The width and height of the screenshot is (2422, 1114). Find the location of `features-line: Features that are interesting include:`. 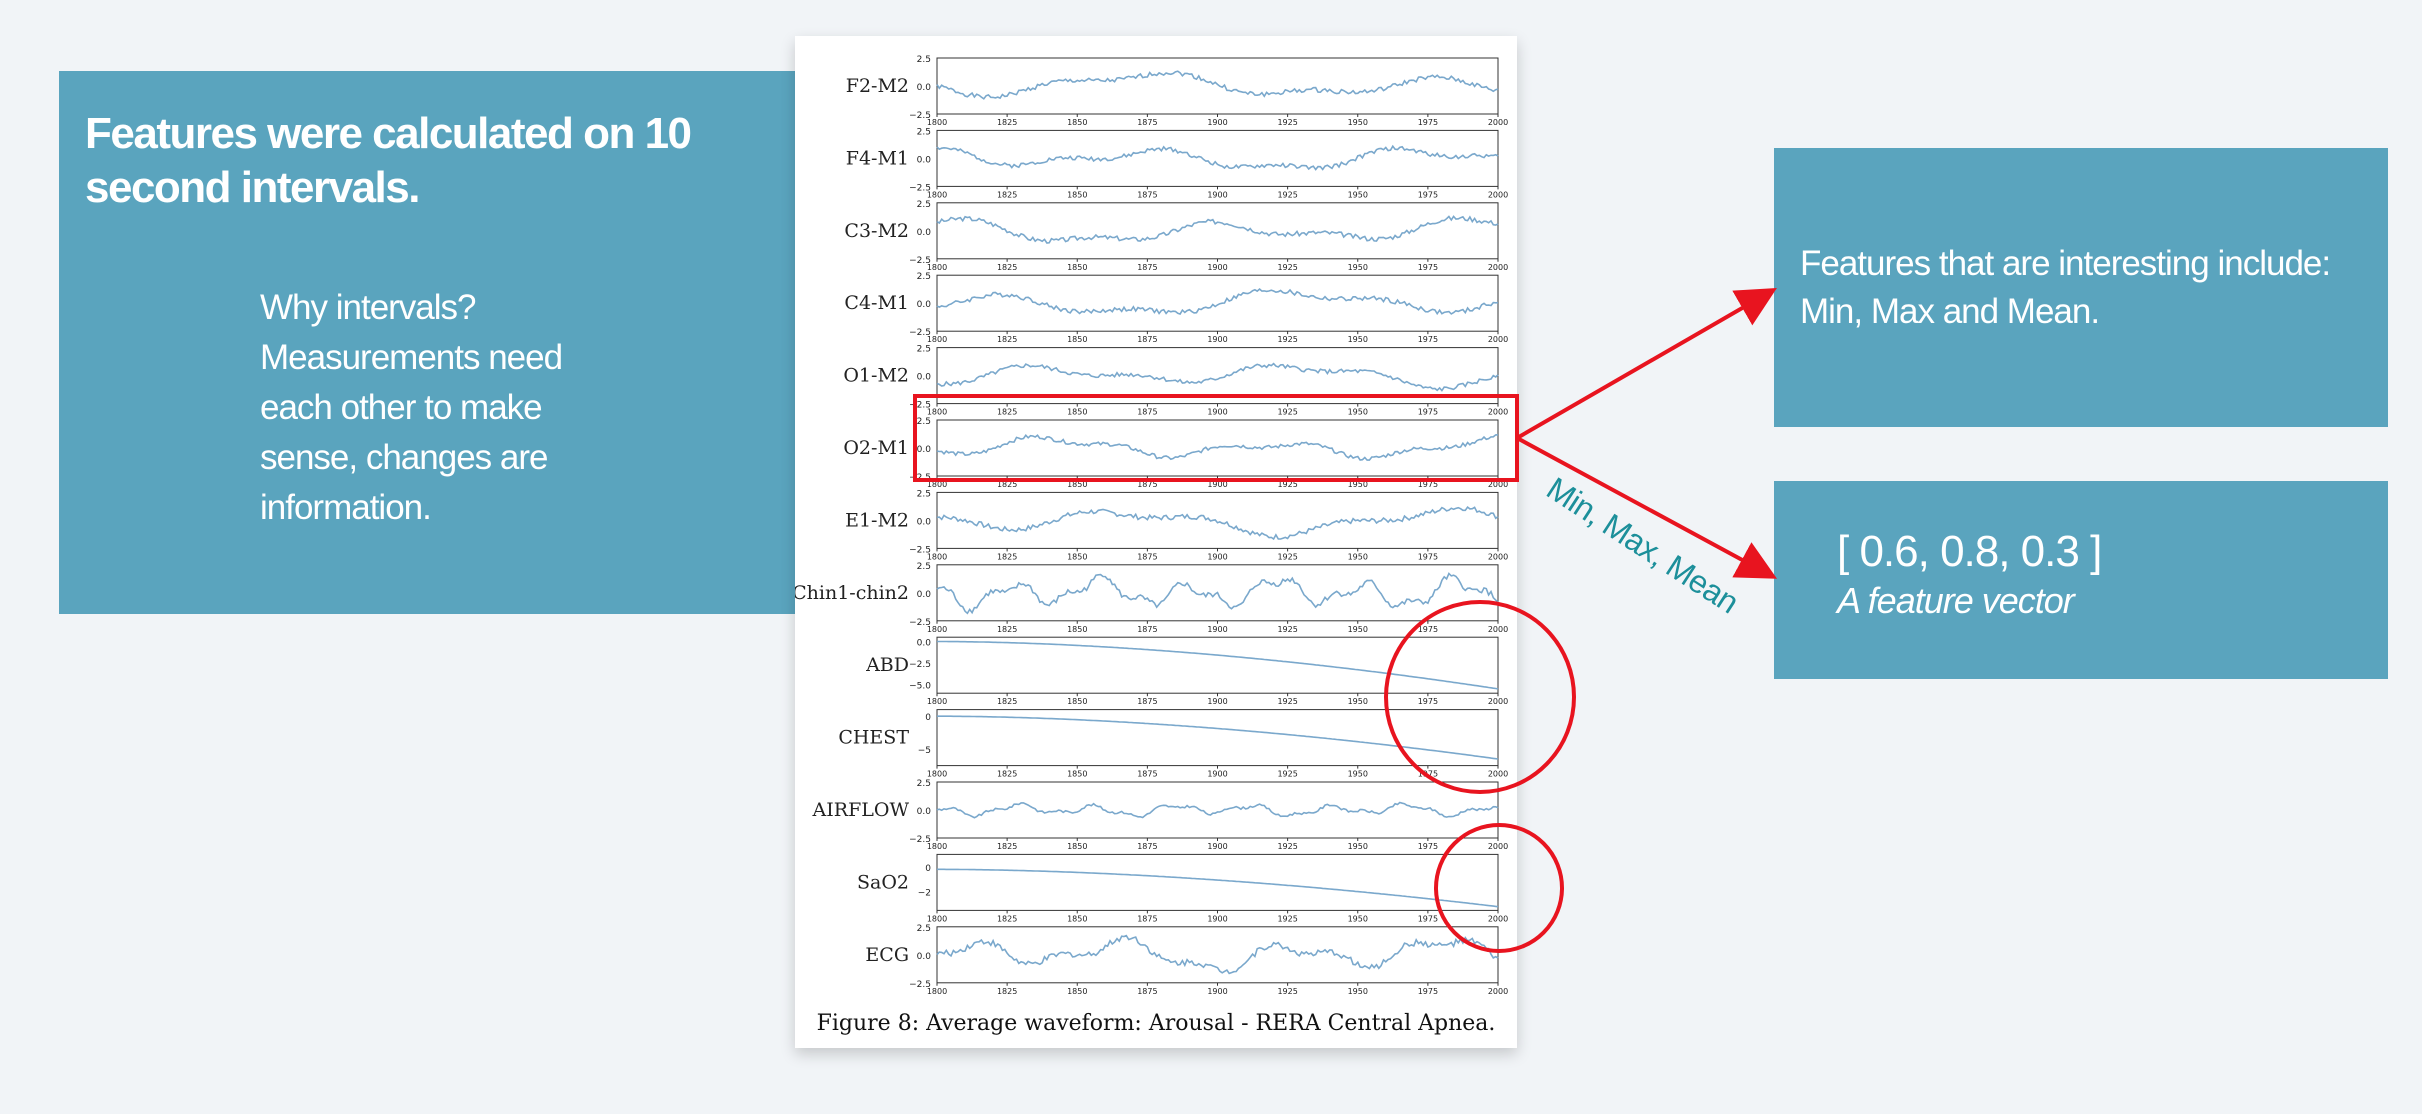

features-line: Features that are interesting include: is located at coordinates (2065, 263).